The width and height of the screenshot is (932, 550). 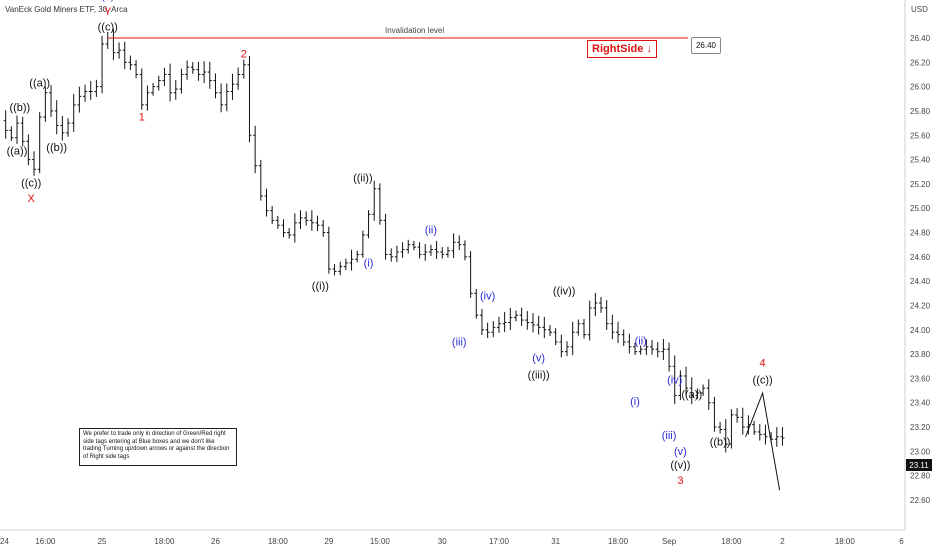 What do you see at coordinates (4, 541) in the screenshot?
I see `x-tick-label-0: 24` at bounding box center [4, 541].